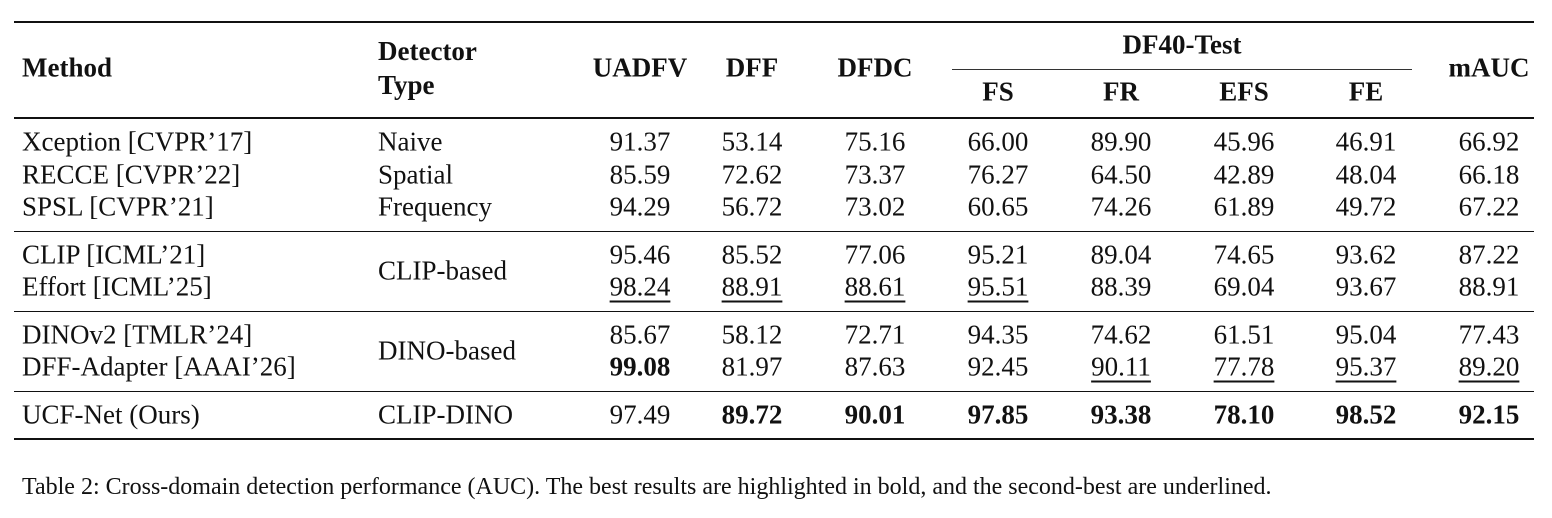 The width and height of the screenshot is (1552, 518). I want to click on value-cell: 85.52, so click(752, 254).